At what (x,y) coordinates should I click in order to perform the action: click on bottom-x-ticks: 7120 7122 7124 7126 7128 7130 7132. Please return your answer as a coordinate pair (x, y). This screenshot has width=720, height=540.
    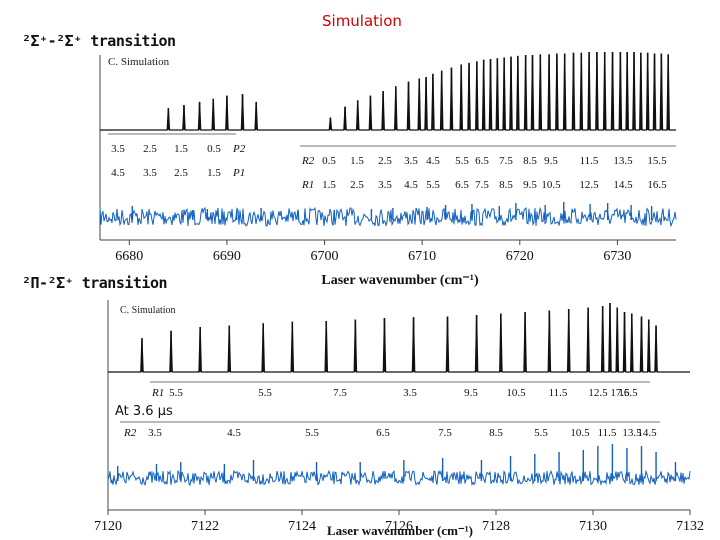
    Looking at the image, I should click on (399, 522).